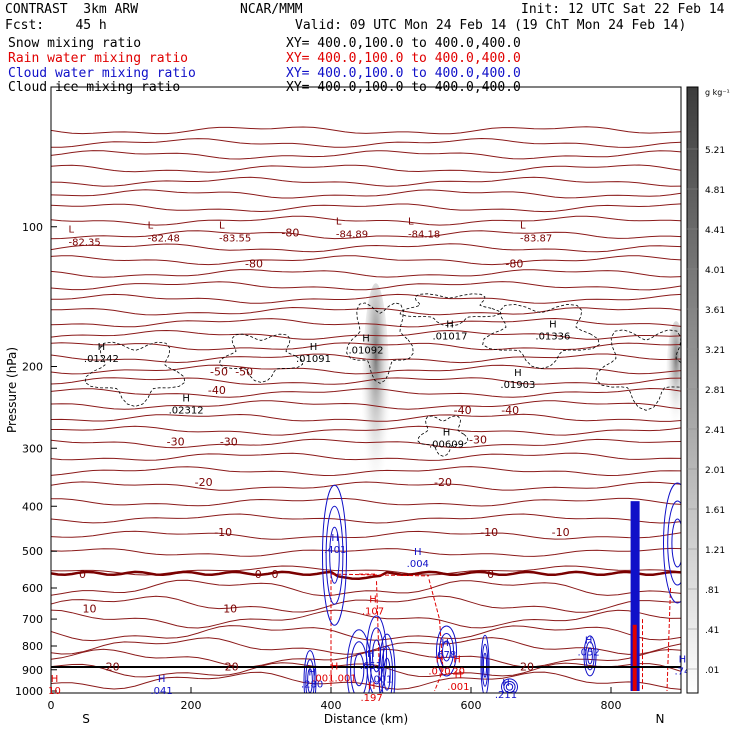  What do you see at coordinates (463, 410) in the screenshot?
I see `isotherm-label: -40` at bounding box center [463, 410].